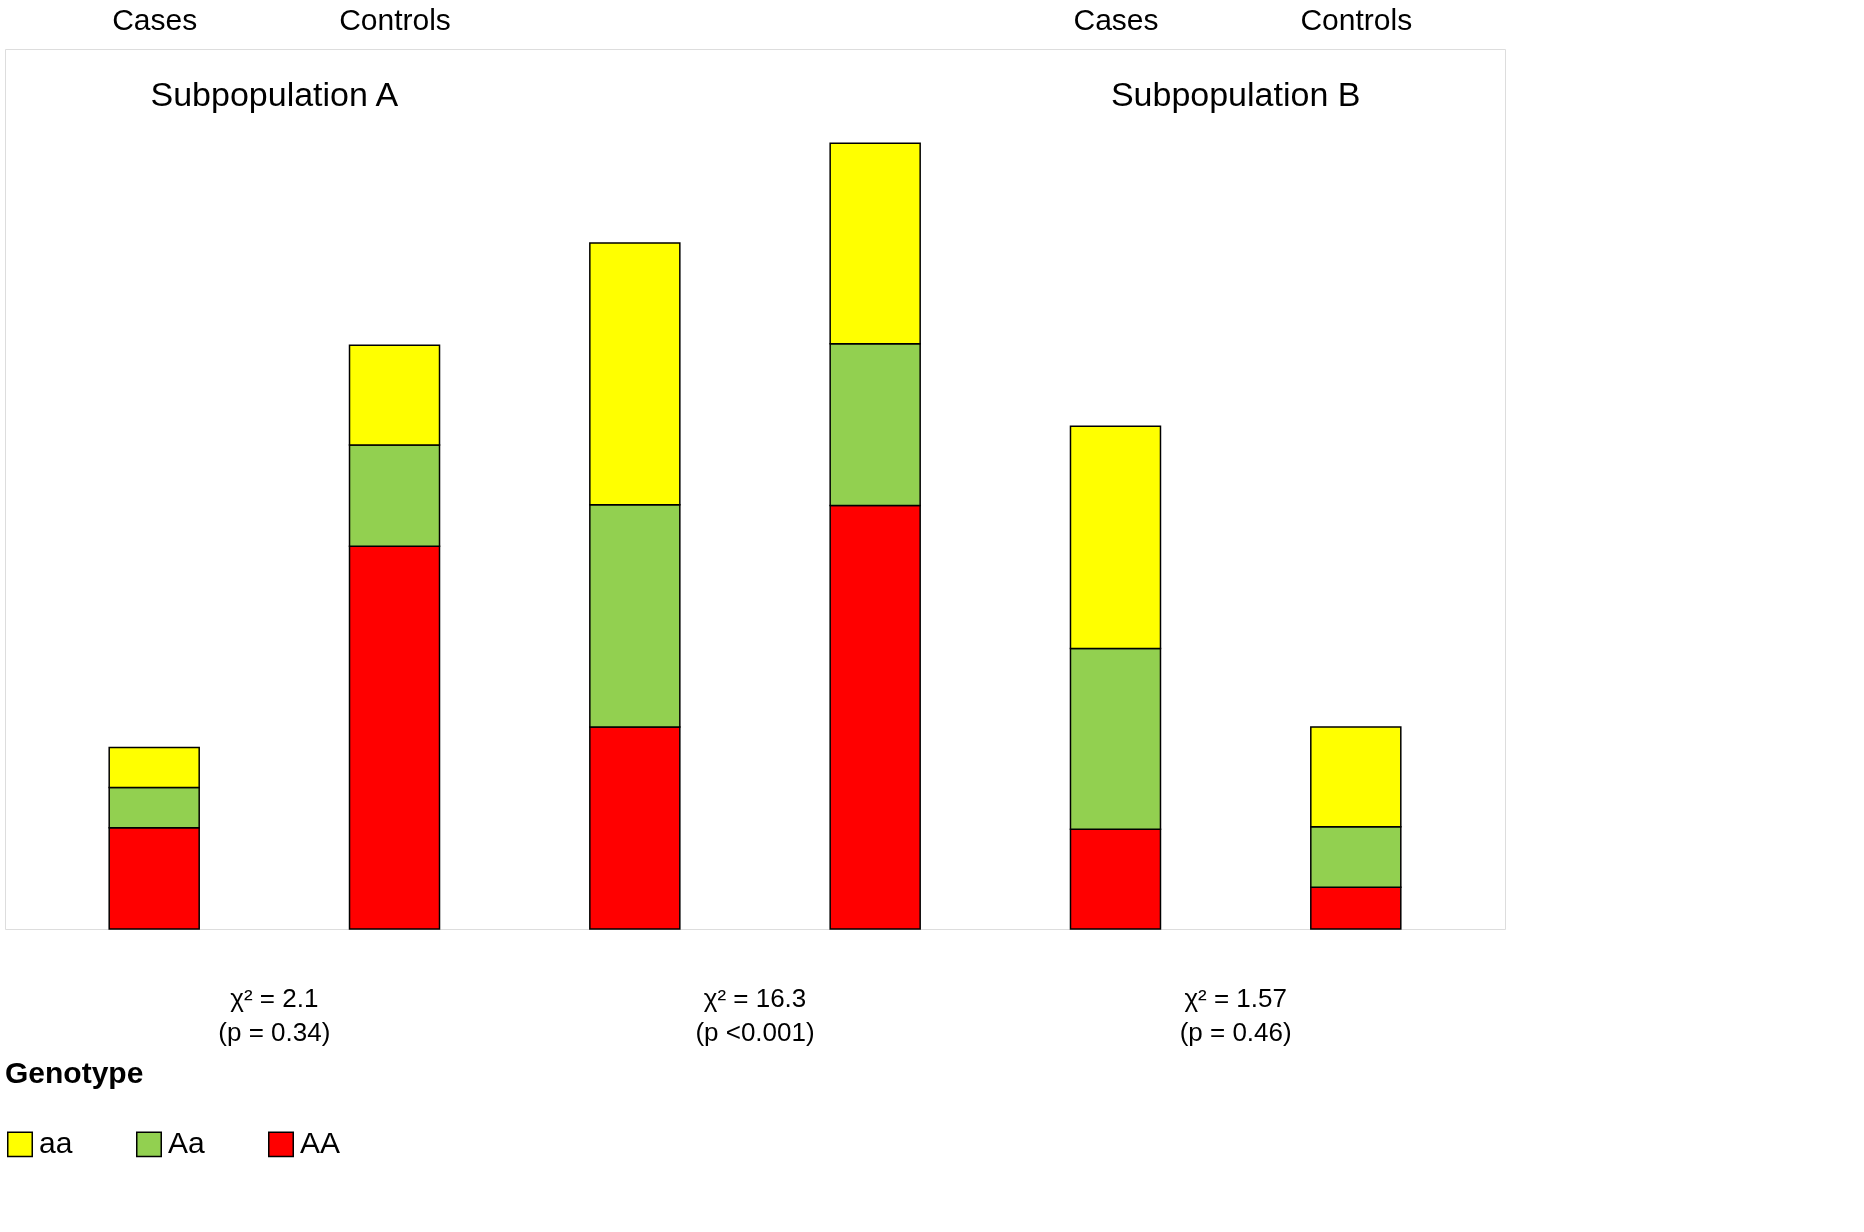 Image resolution: width=1864 pixels, height=1232 pixels. Describe the element at coordinates (74, 1072) in the screenshot. I see `legend-title: Genotype` at that location.